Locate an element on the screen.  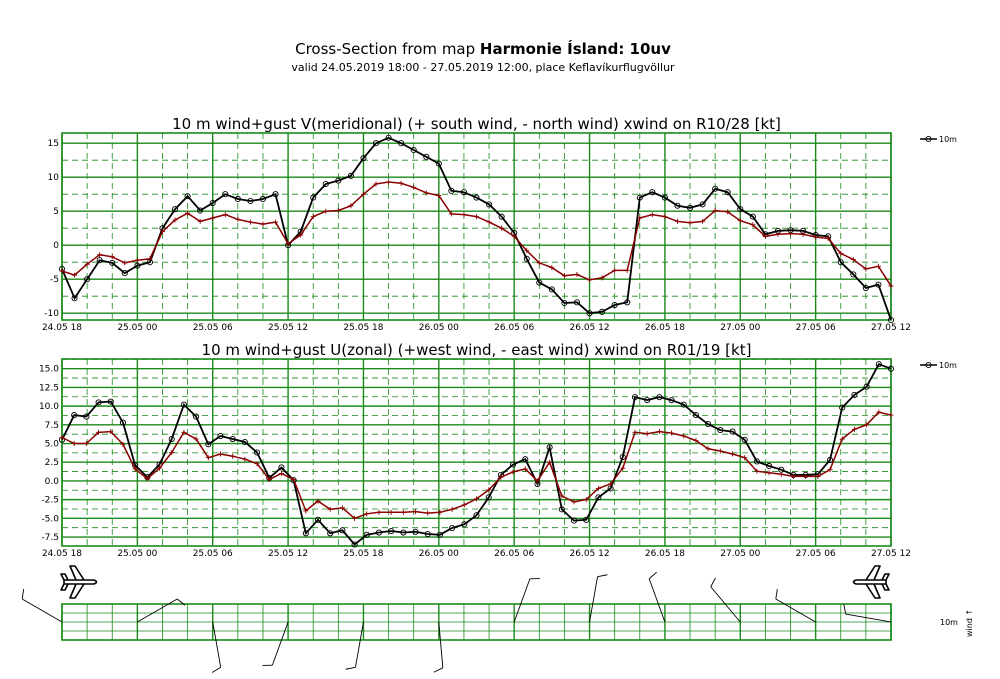
y-tick-label: -5 is located at coordinates (54, 280).